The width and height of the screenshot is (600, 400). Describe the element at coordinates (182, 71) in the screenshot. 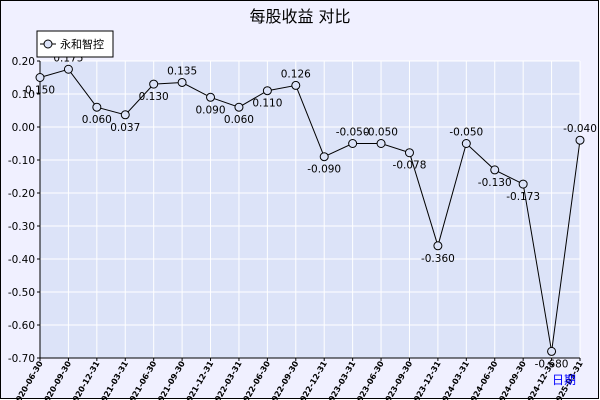

I see `data-label-0-5: 0.135` at that location.